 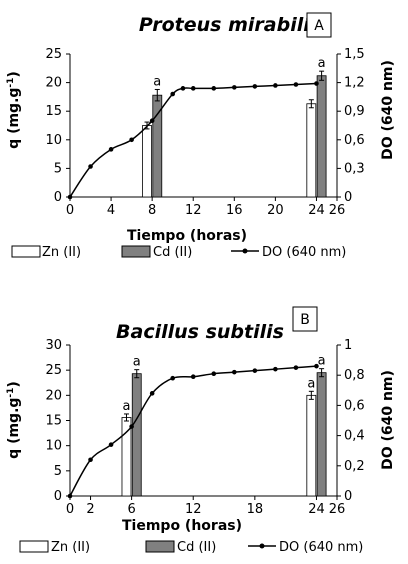 What do you see at coordinates (193, 140) in the screenshot?
I see `series-line-do` at bounding box center [193, 140].